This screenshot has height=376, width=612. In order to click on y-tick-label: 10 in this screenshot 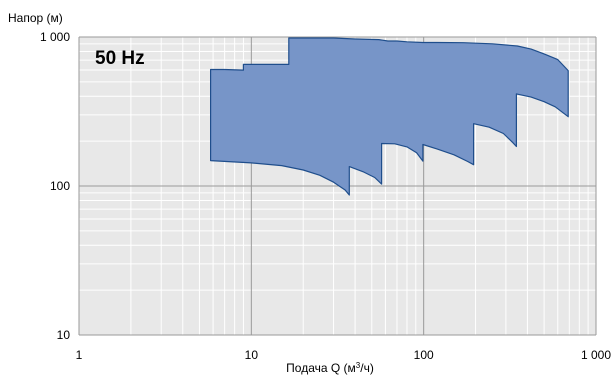, I will do `click(64, 335)`.